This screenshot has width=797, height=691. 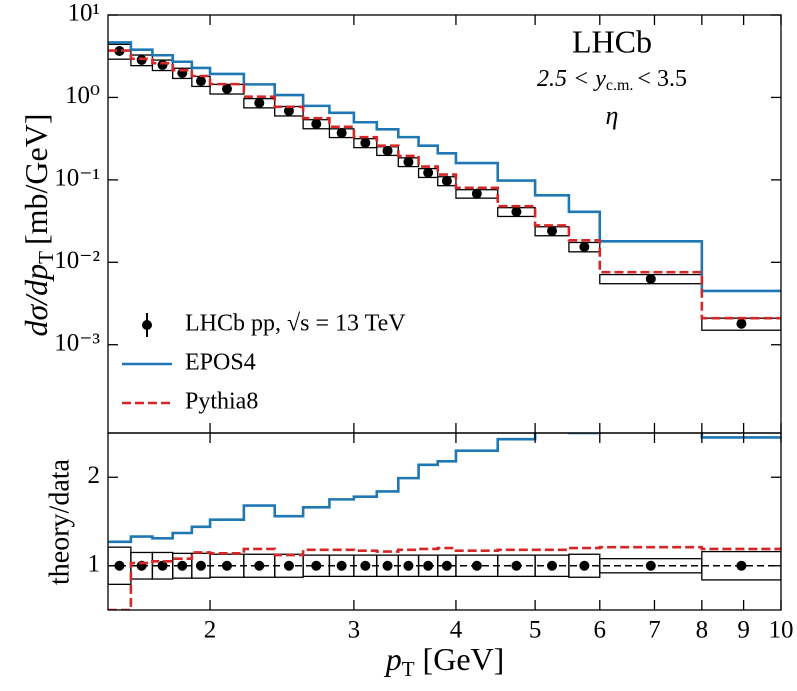 I want to click on y-axis-label: dσ/dpT [mb/GeV], so click(x=37, y=224).